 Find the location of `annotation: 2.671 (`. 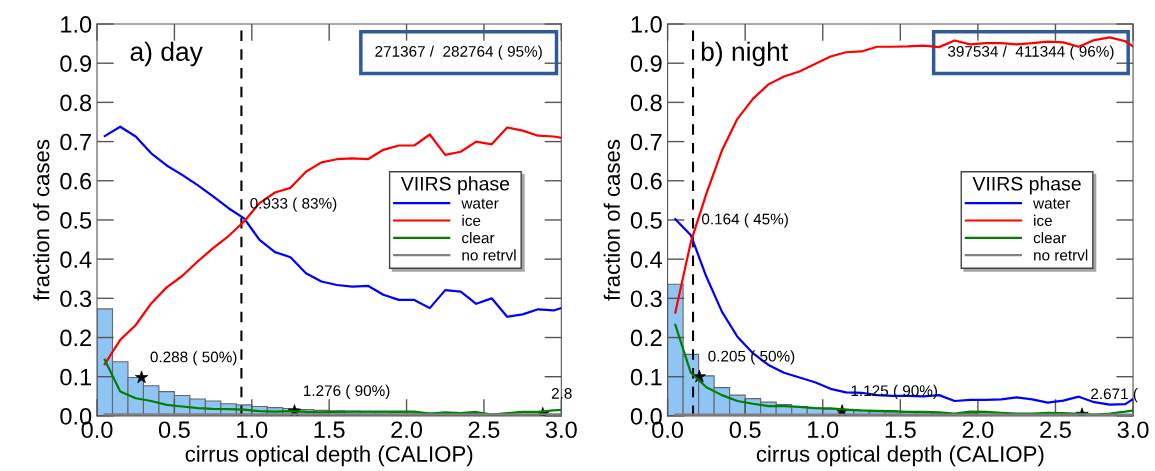

annotation: 2.671 ( is located at coordinates (1114, 395).